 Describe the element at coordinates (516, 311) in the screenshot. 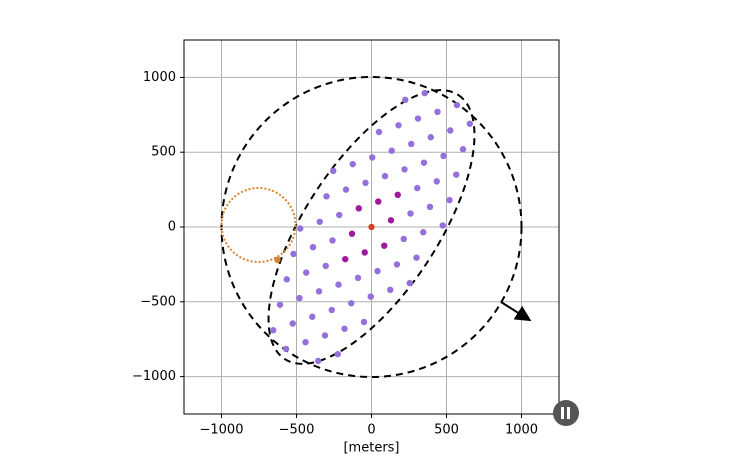

I see `arrow` at that location.